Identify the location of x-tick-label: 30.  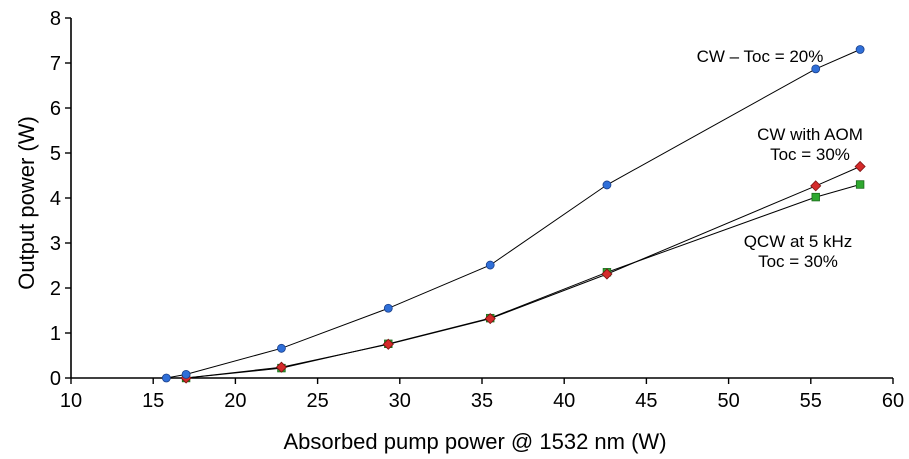
(400, 401).